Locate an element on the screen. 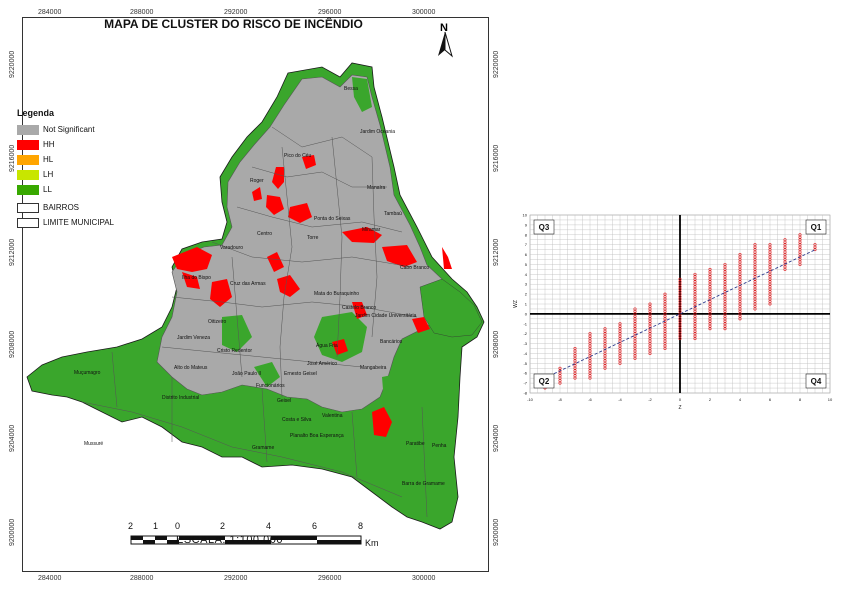 This screenshot has width=850, height=602. bairro-label: Pico do Céu is located at coordinates (297, 156).